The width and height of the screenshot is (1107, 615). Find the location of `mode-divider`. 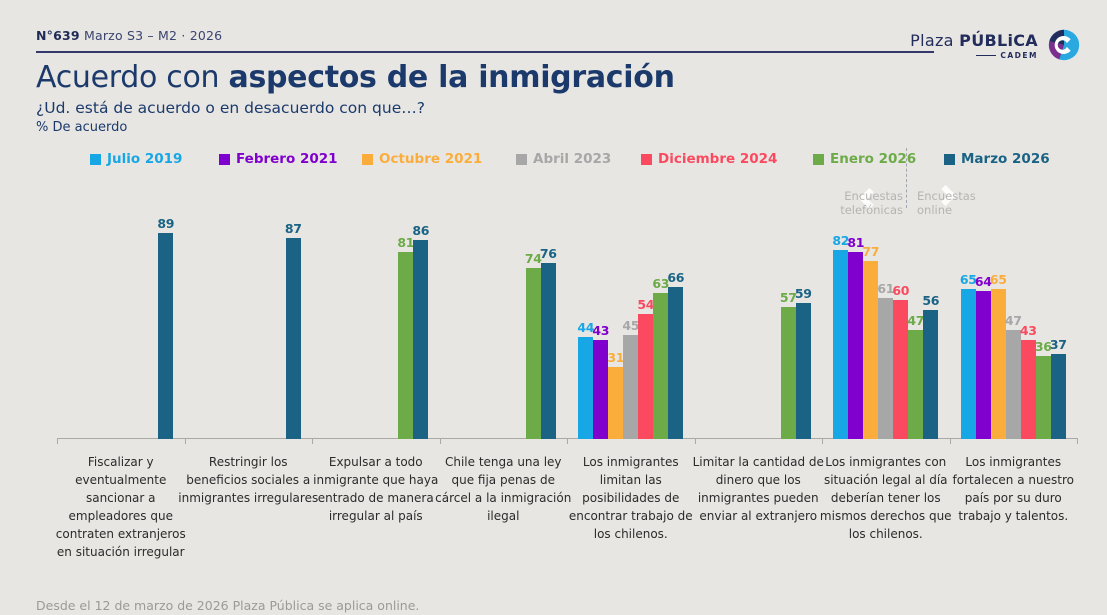

mode-divider is located at coordinates (906, 178).